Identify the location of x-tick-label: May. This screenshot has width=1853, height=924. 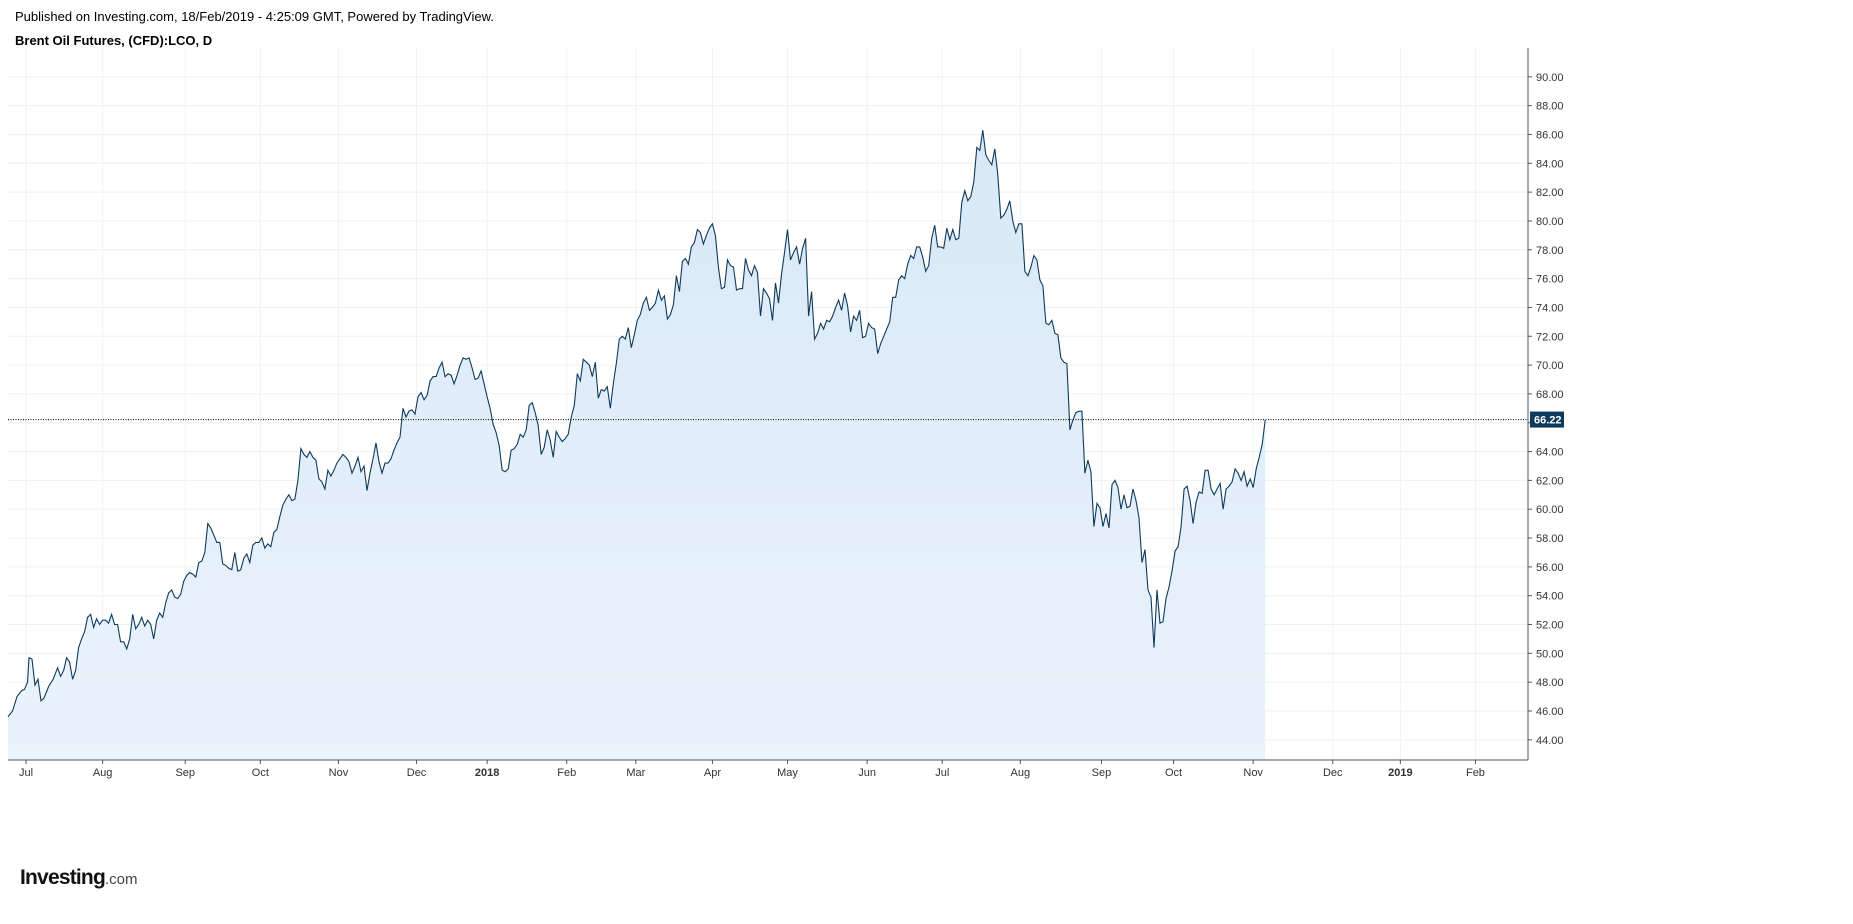
(787, 773).